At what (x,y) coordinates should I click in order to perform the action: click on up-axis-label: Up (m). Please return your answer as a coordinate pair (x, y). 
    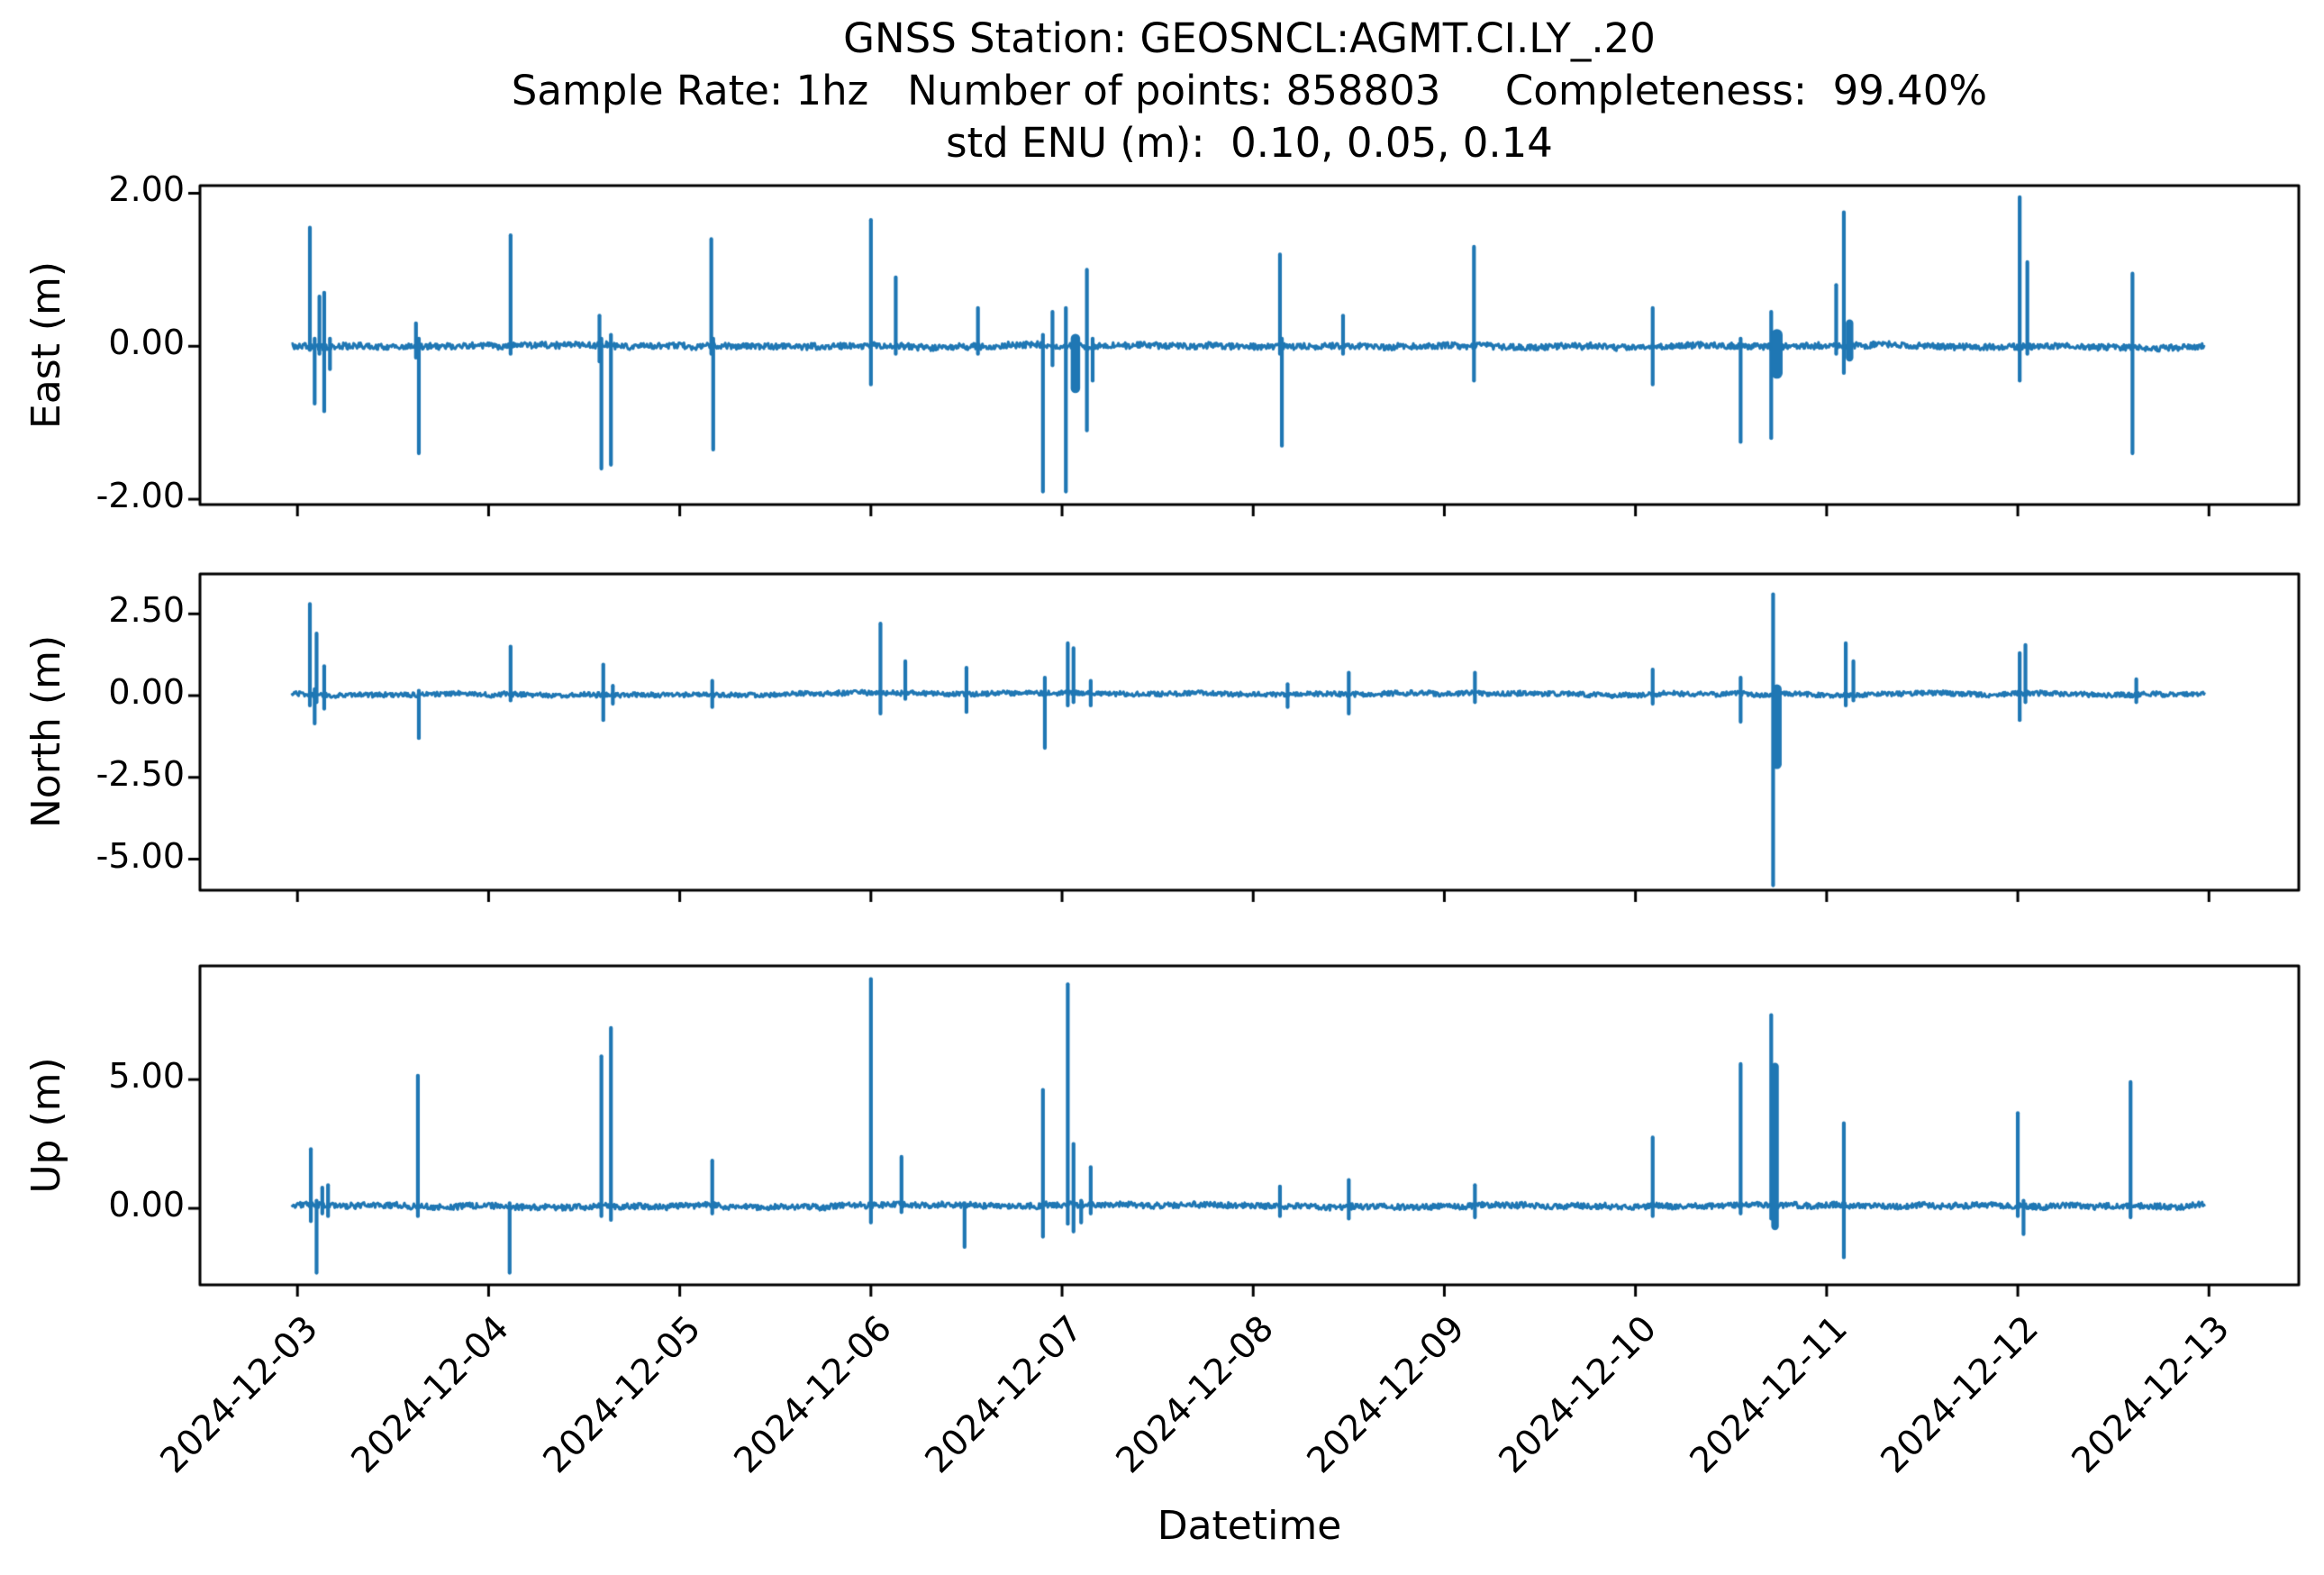
    Looking at the image, I should click on (46, 1125).